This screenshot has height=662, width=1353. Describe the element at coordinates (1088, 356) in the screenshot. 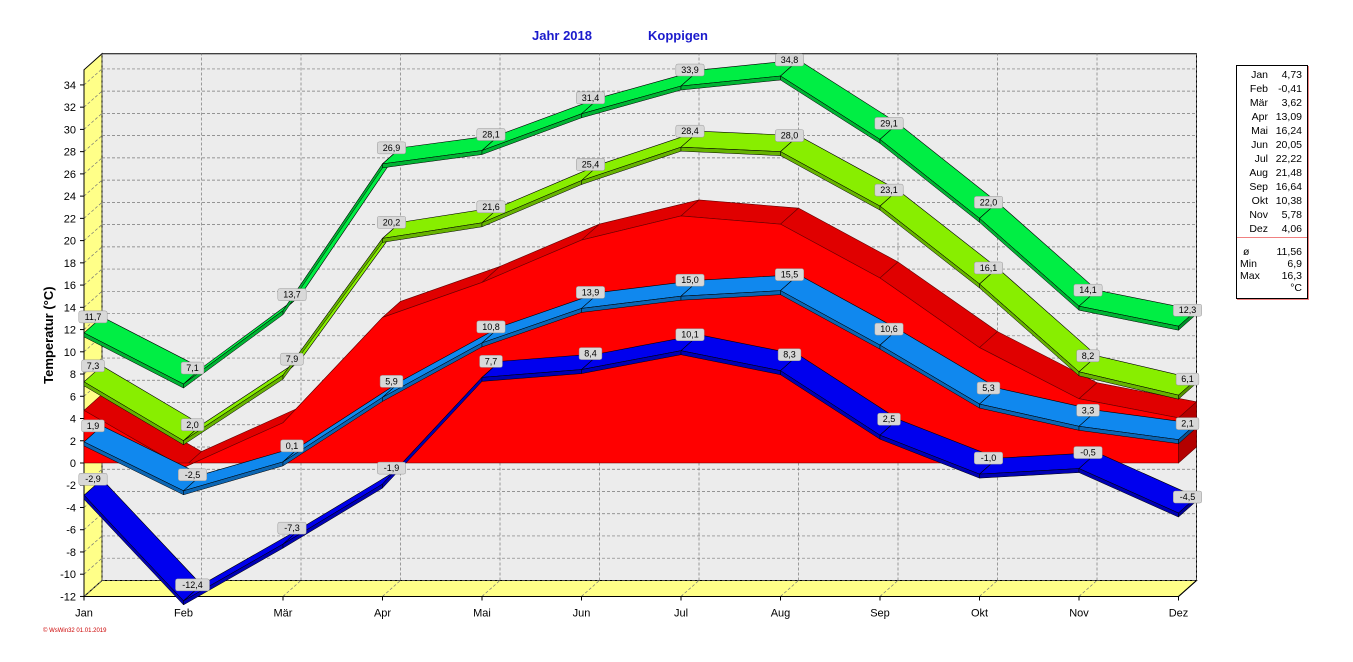

I see `data-label: 8,2` at that location.